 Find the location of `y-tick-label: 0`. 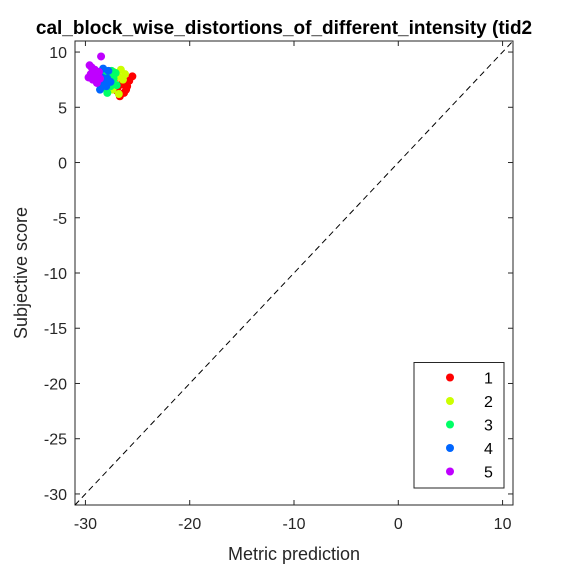

y-tick-label: 0 is located at coordinates (62, 164).